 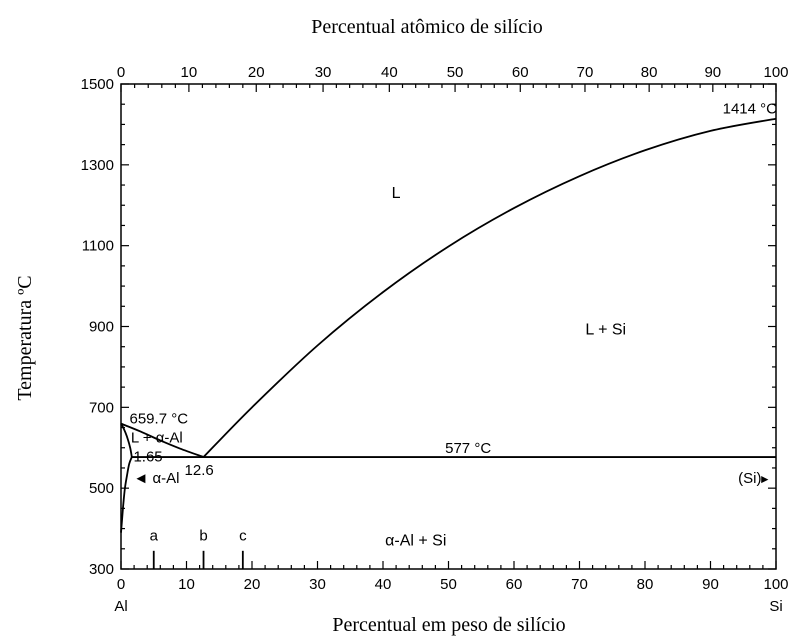 What do you see at coordinates (455, 72) in the screenshot?
I see `top-tick-label: 50` at bounding box center [455, 72].